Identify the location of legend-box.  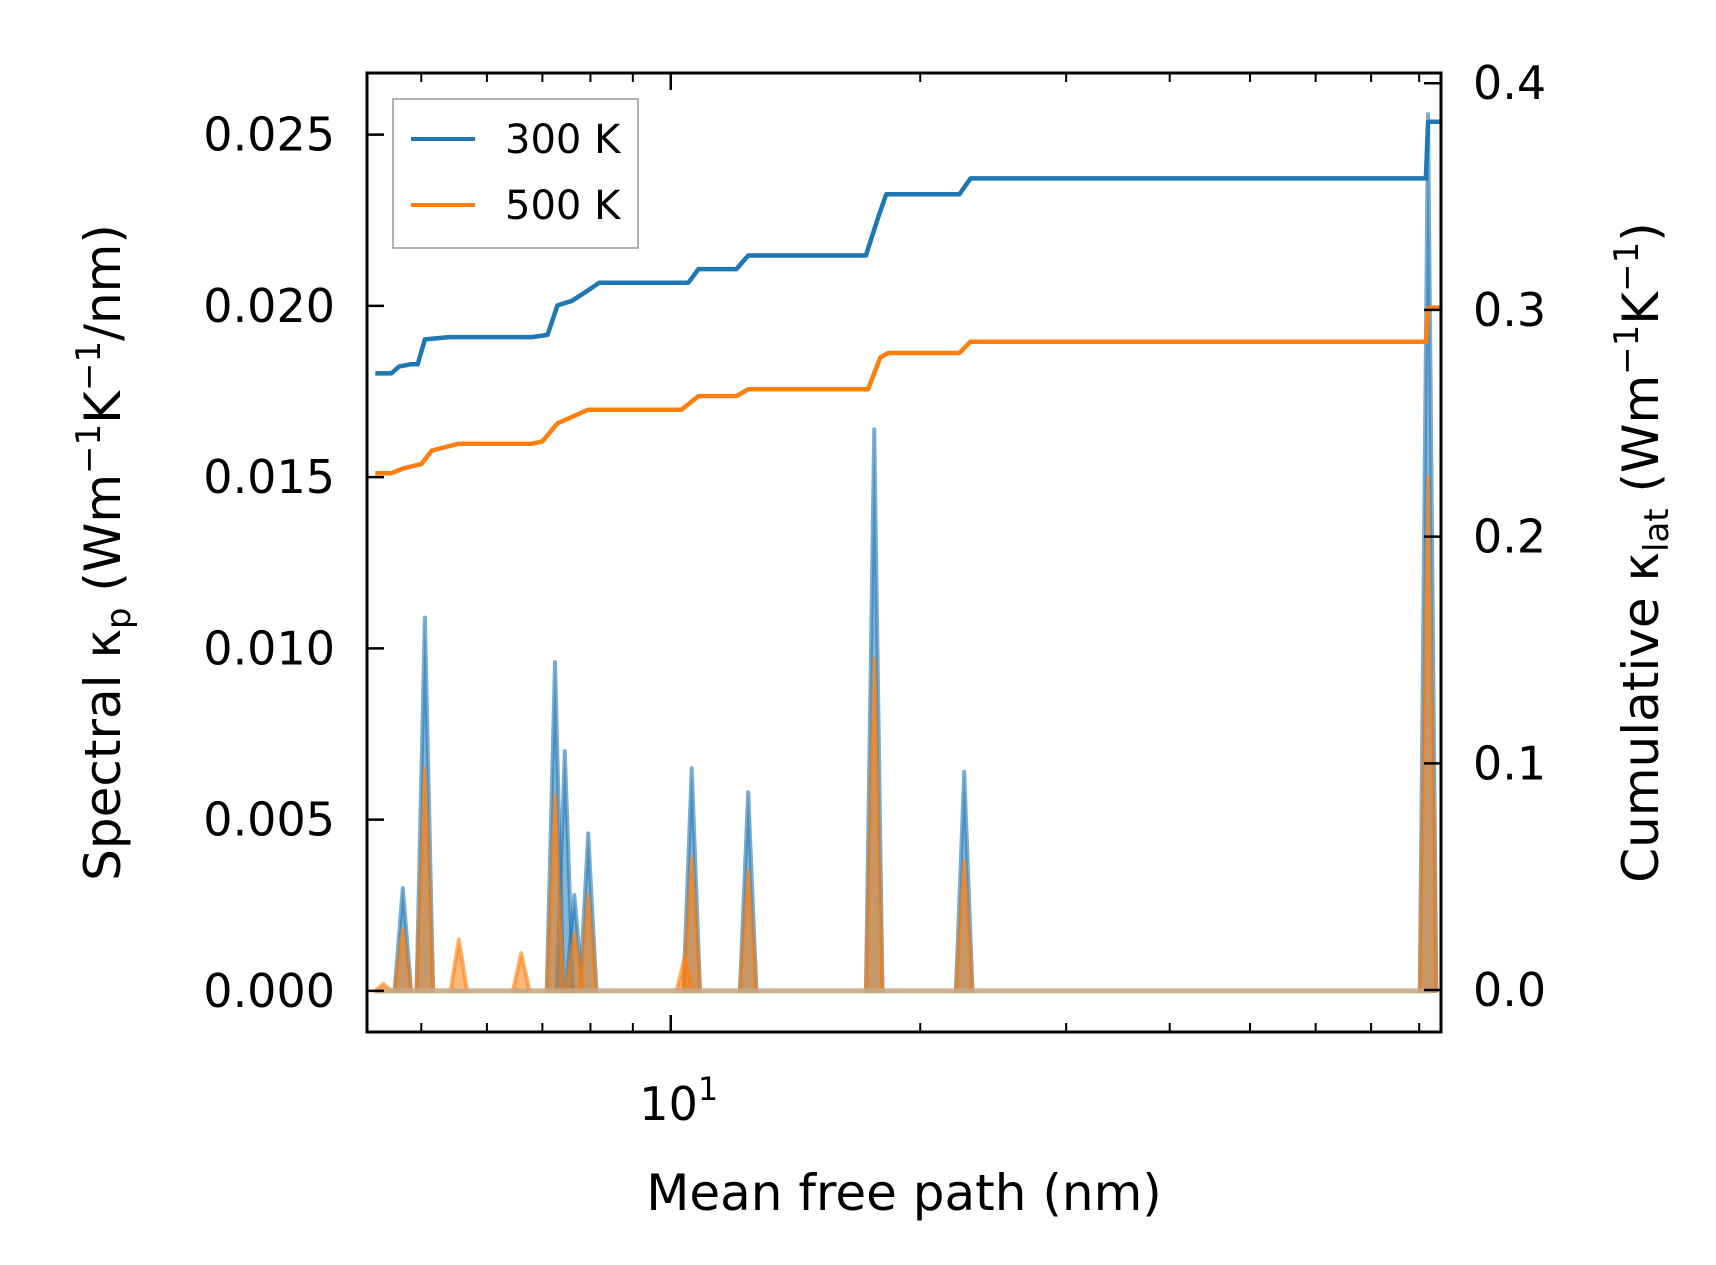
(515, 173).